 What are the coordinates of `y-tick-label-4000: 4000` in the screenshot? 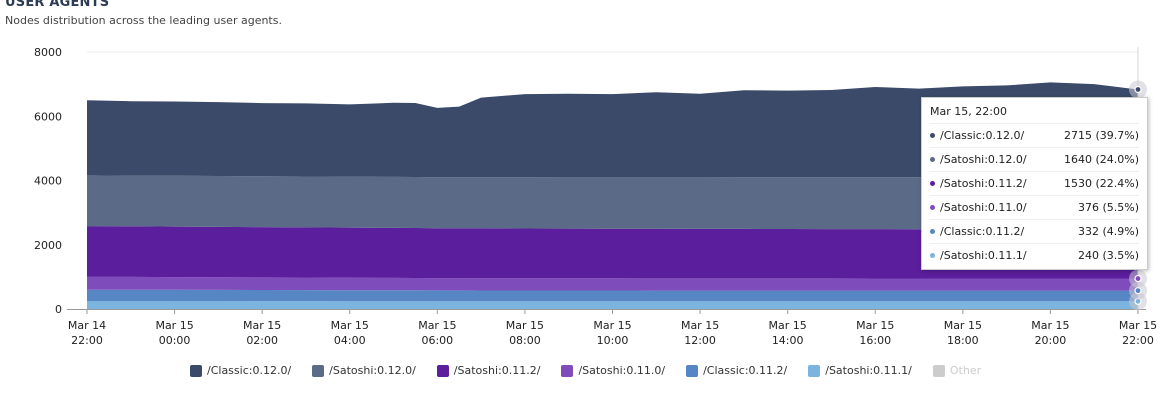 It's located at (48, 181).